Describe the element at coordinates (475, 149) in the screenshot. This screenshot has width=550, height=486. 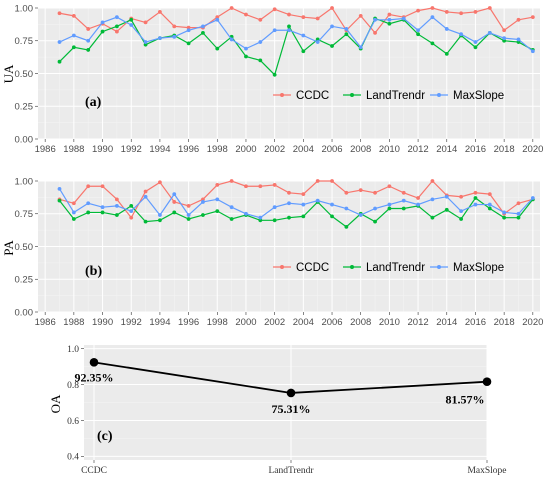
I see `x-tick-label: 2016` at that location.